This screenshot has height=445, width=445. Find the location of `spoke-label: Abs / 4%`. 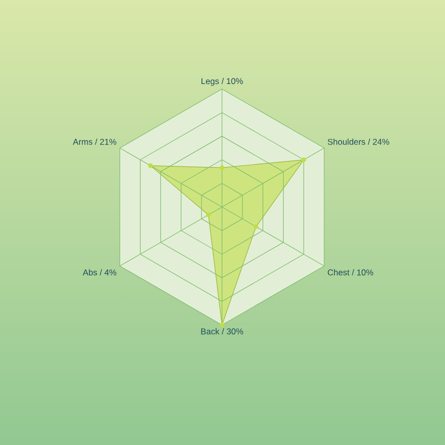

spoke-label: Abs / 4% is located at coordinates (99, 272).